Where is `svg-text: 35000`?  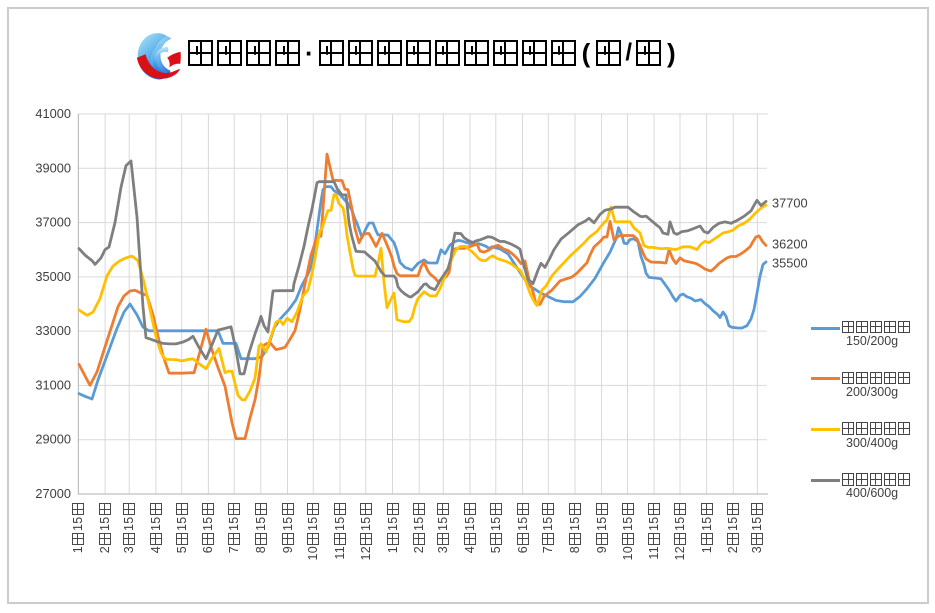 svg-text: 35000 is located at coordinates (53, 276).